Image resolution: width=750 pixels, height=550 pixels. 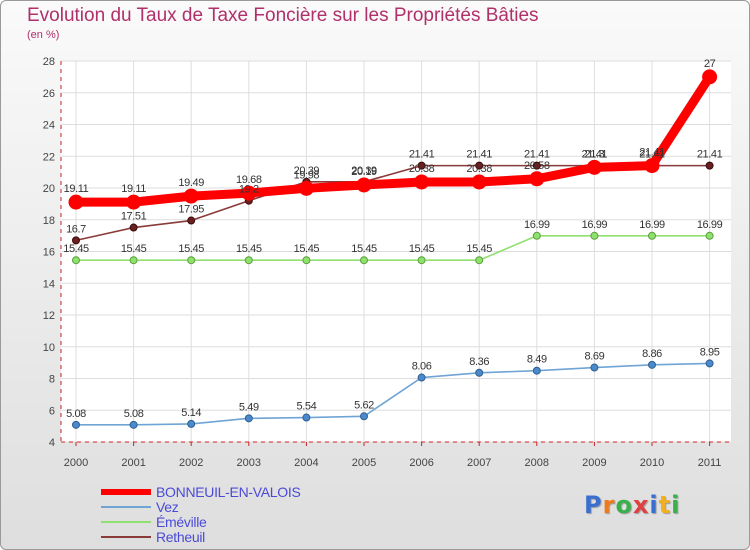 I want to click on legend-item-bonneuil: BONNEUIL-EN-VALOIS, so click(x=231, y=492).